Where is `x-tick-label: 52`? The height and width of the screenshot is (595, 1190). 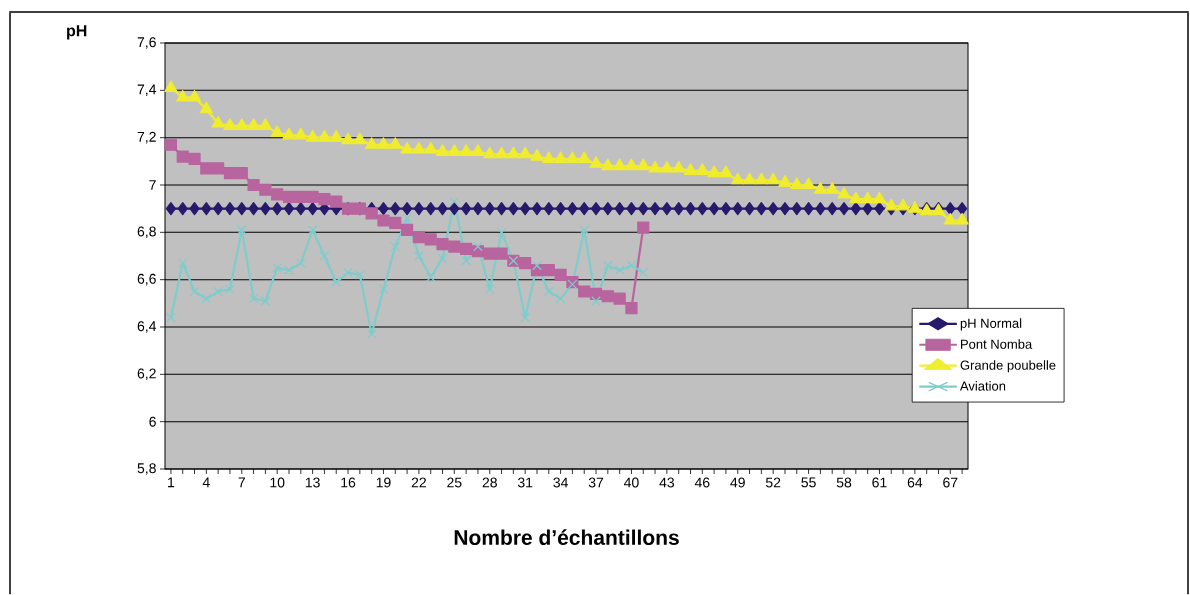
x-tick-label: 52 is located at coordinates (773, 482).